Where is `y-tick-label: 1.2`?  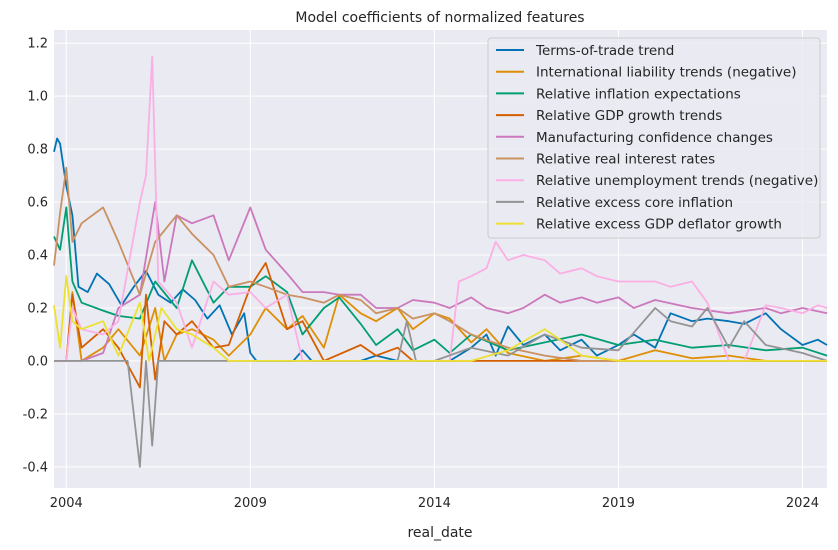 y-tick-label: 1.2 is located at coordinates (37, 44).